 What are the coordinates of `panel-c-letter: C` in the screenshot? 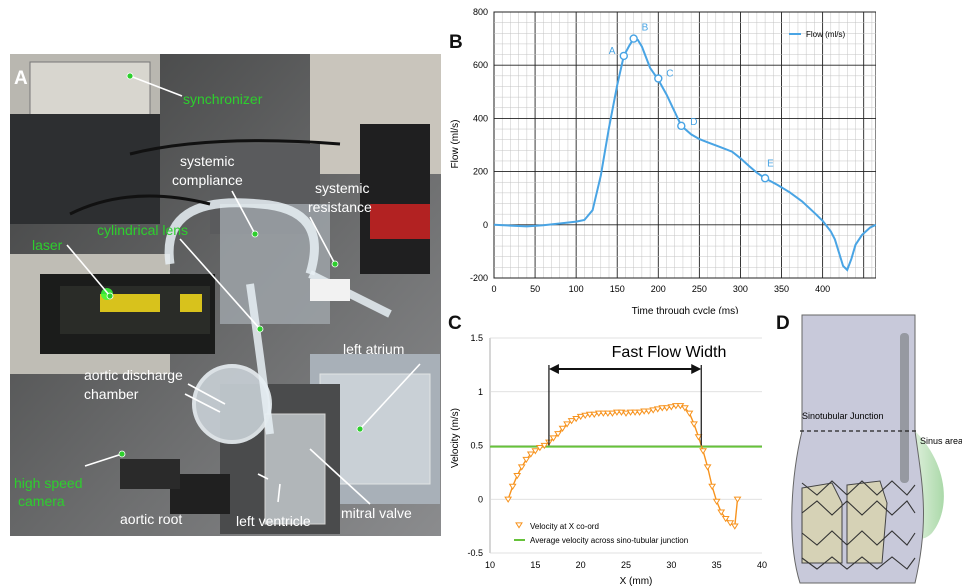 It's located at (455, 323).